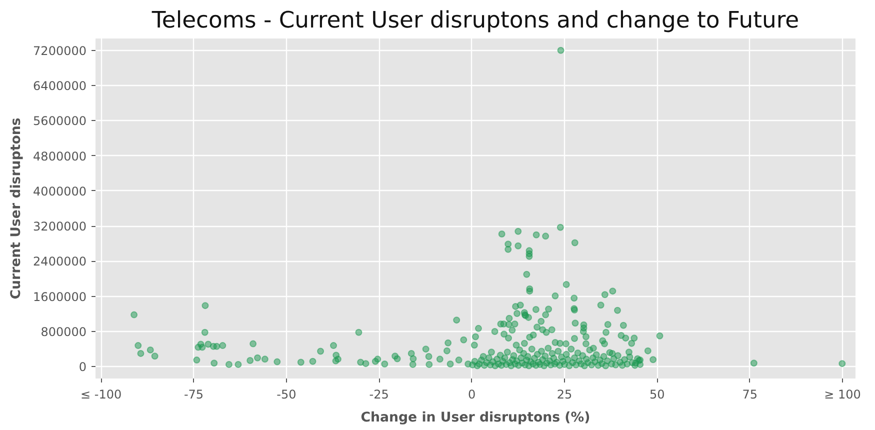  I want to click on x-tick-label: 0, so click(472, 395).